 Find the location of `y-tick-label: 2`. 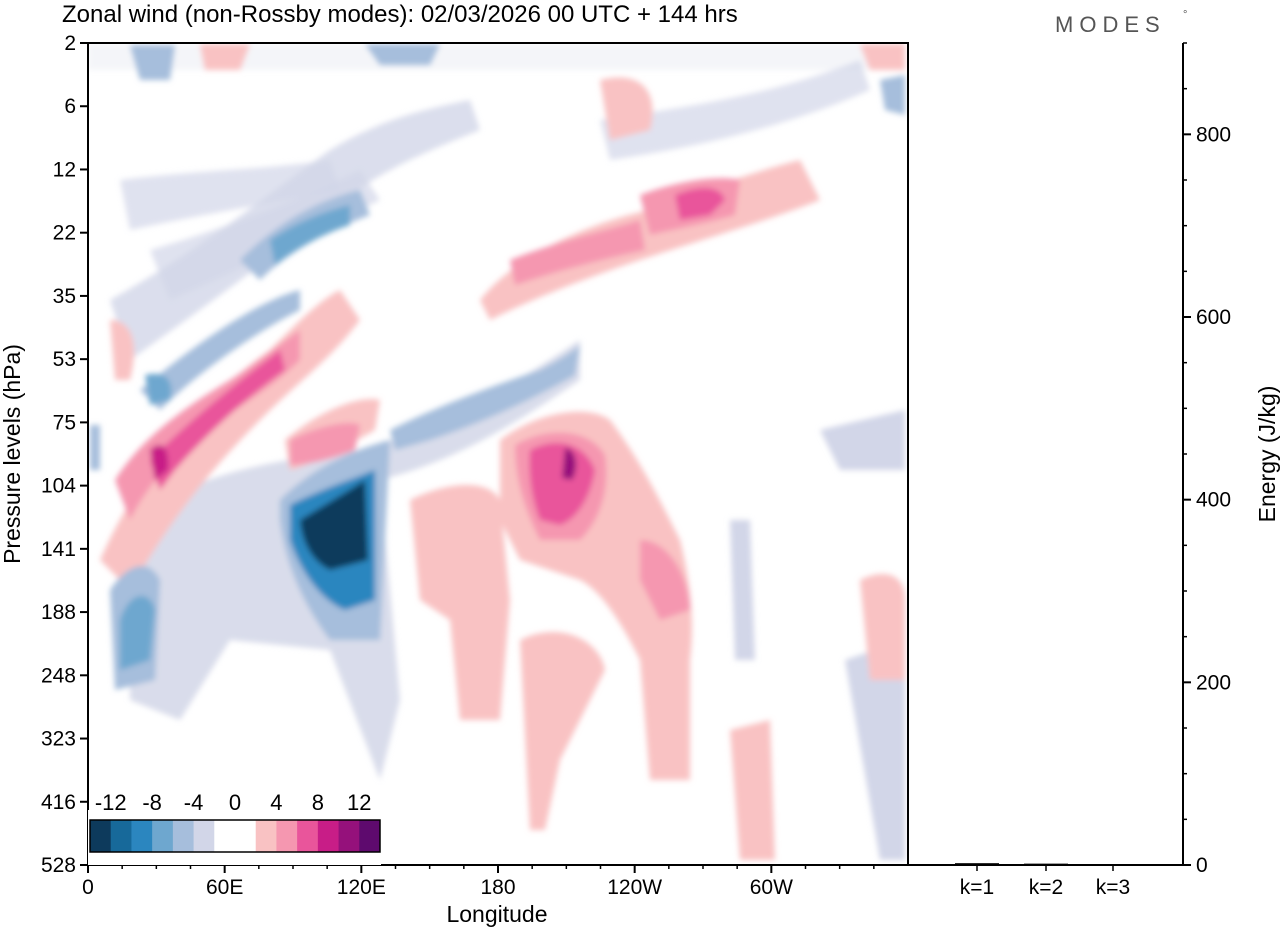

y-tick-label: 2 is located at coordinates (70, 43).